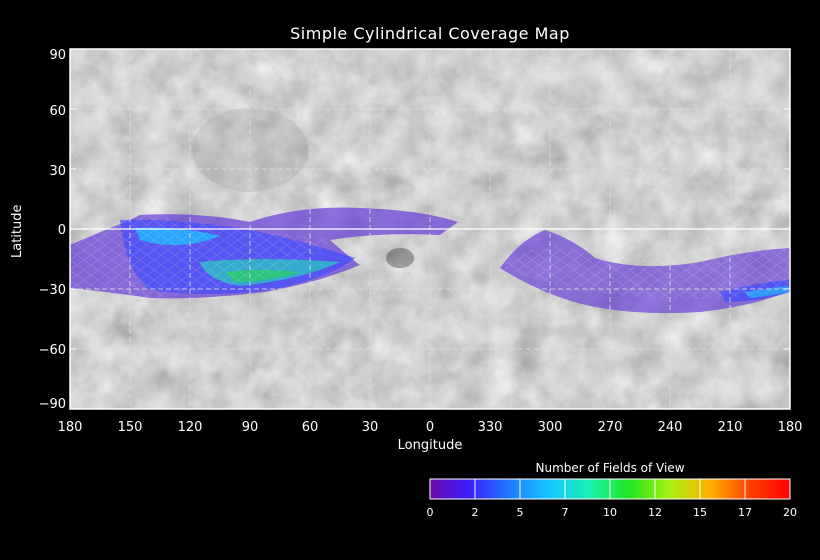 This screenshot has height=560, width=820. Describe the element at coordinates (610, 489) in the screenshot. I see `colorbar` at that location.